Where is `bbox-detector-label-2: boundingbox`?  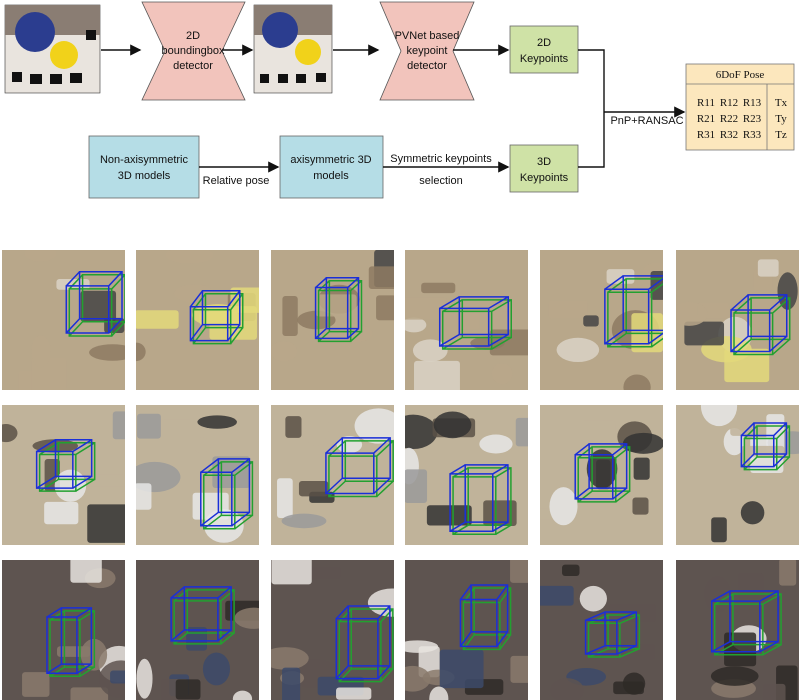 bbox-detector-label-2: boundingbox is located at coordinates (193, 51).